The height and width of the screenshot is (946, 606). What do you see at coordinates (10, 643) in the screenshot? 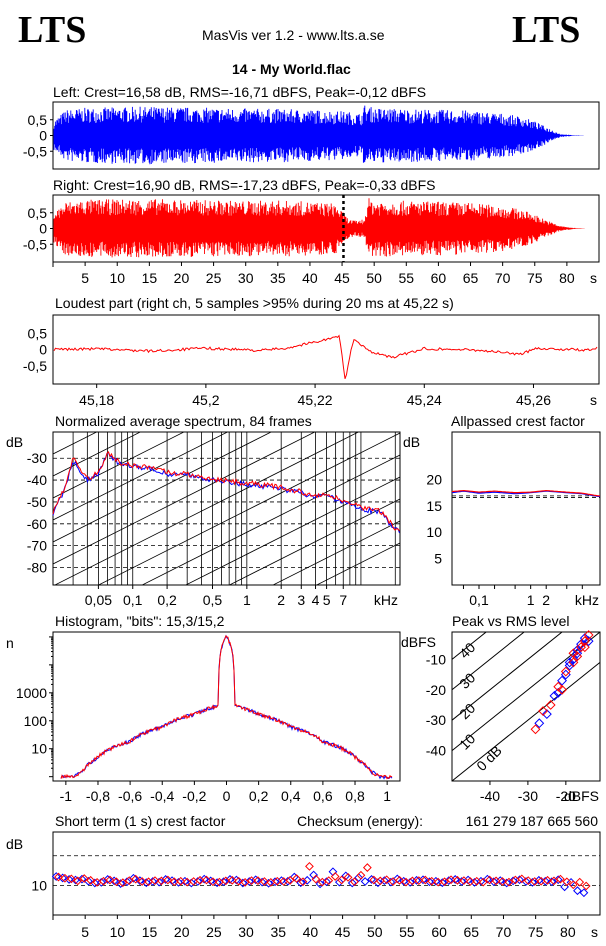
I see `histogram-ylabel: n` at bounding box center [10, 643].